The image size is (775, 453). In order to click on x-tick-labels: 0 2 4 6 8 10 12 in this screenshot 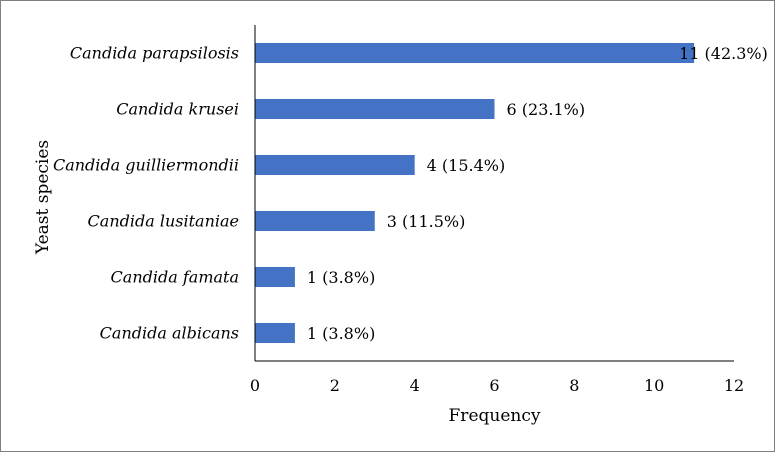, I will do `click(497, 385)`.